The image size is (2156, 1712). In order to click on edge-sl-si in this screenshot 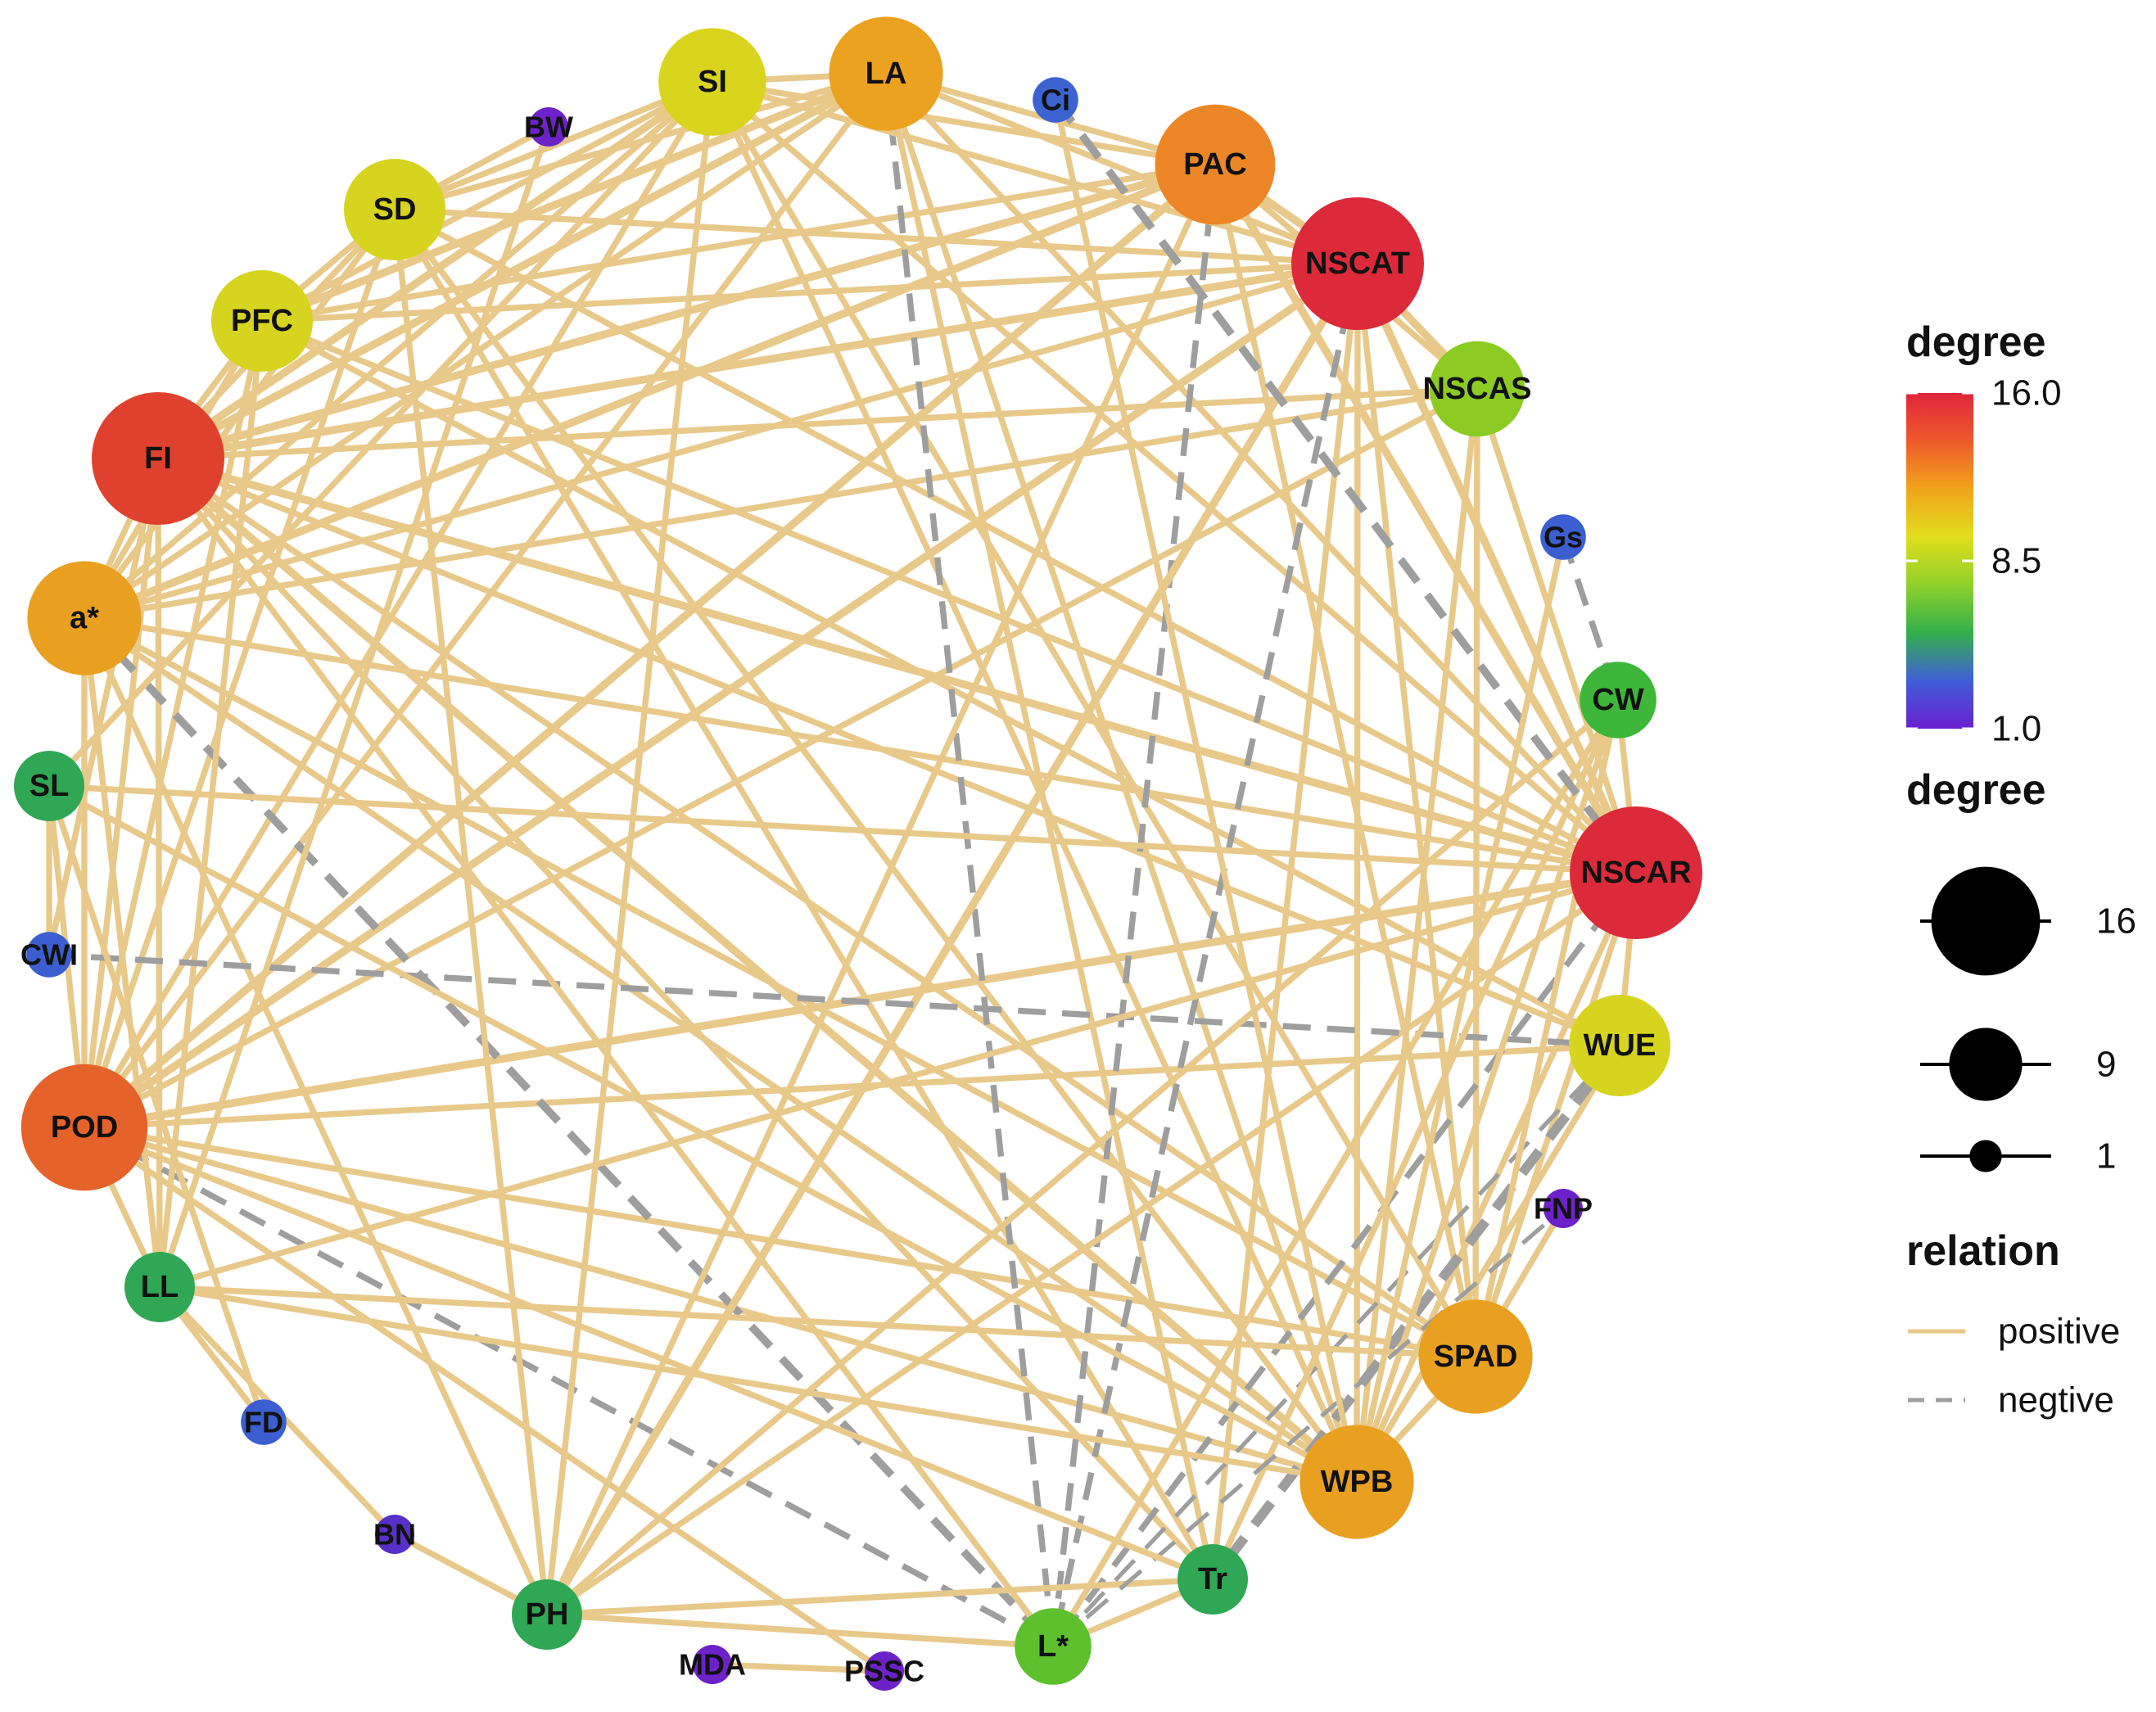, I will do `click(381, 433)`.